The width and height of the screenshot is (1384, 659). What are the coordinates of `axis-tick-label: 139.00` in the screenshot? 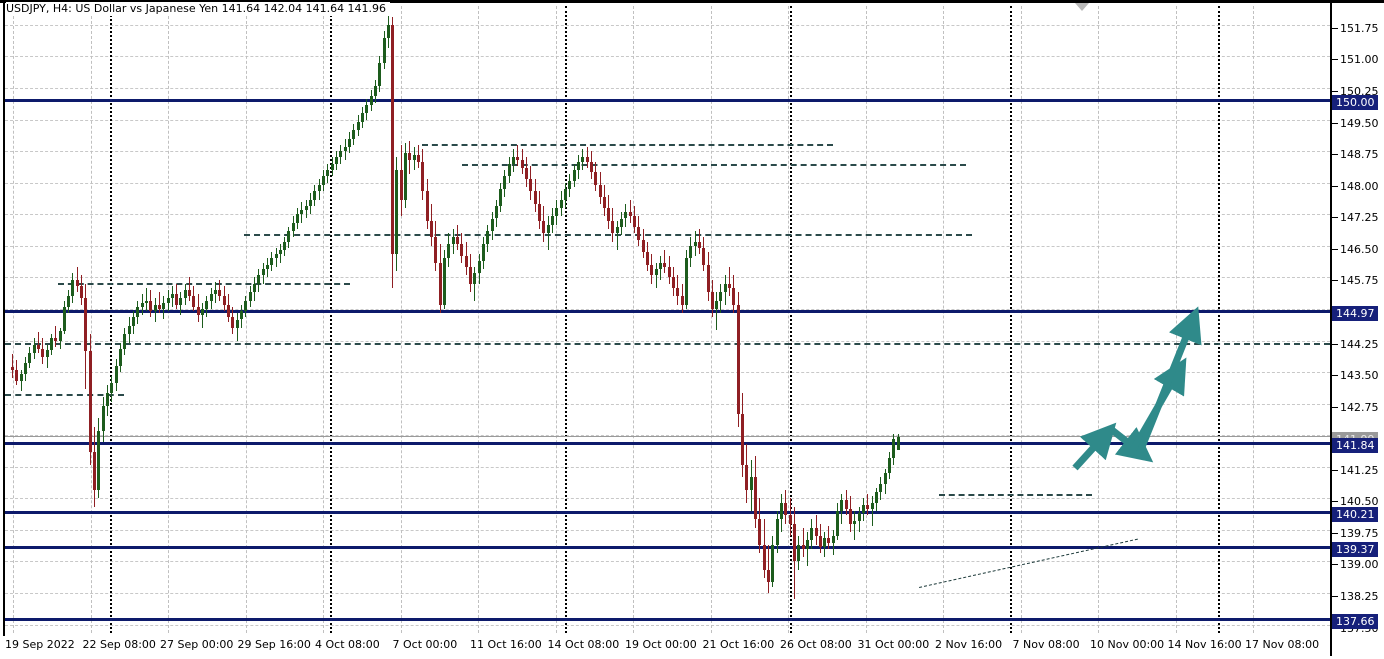 It's located at (1359, 565).